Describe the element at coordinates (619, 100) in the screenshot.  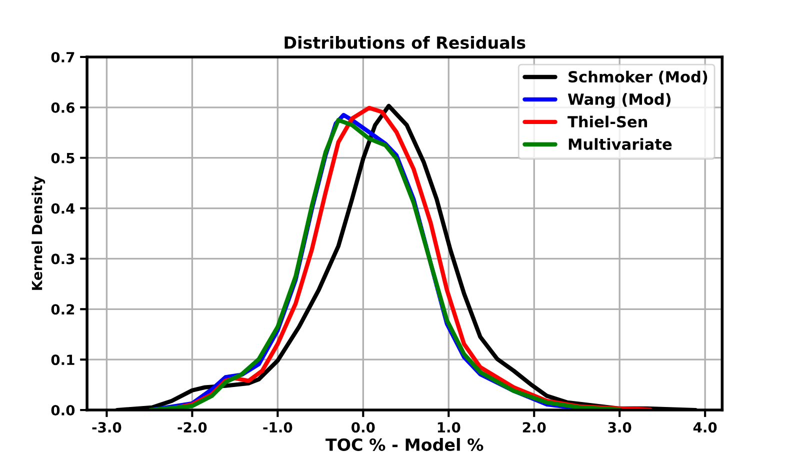
I see `legend-label: Wang (Mod)` at that location.